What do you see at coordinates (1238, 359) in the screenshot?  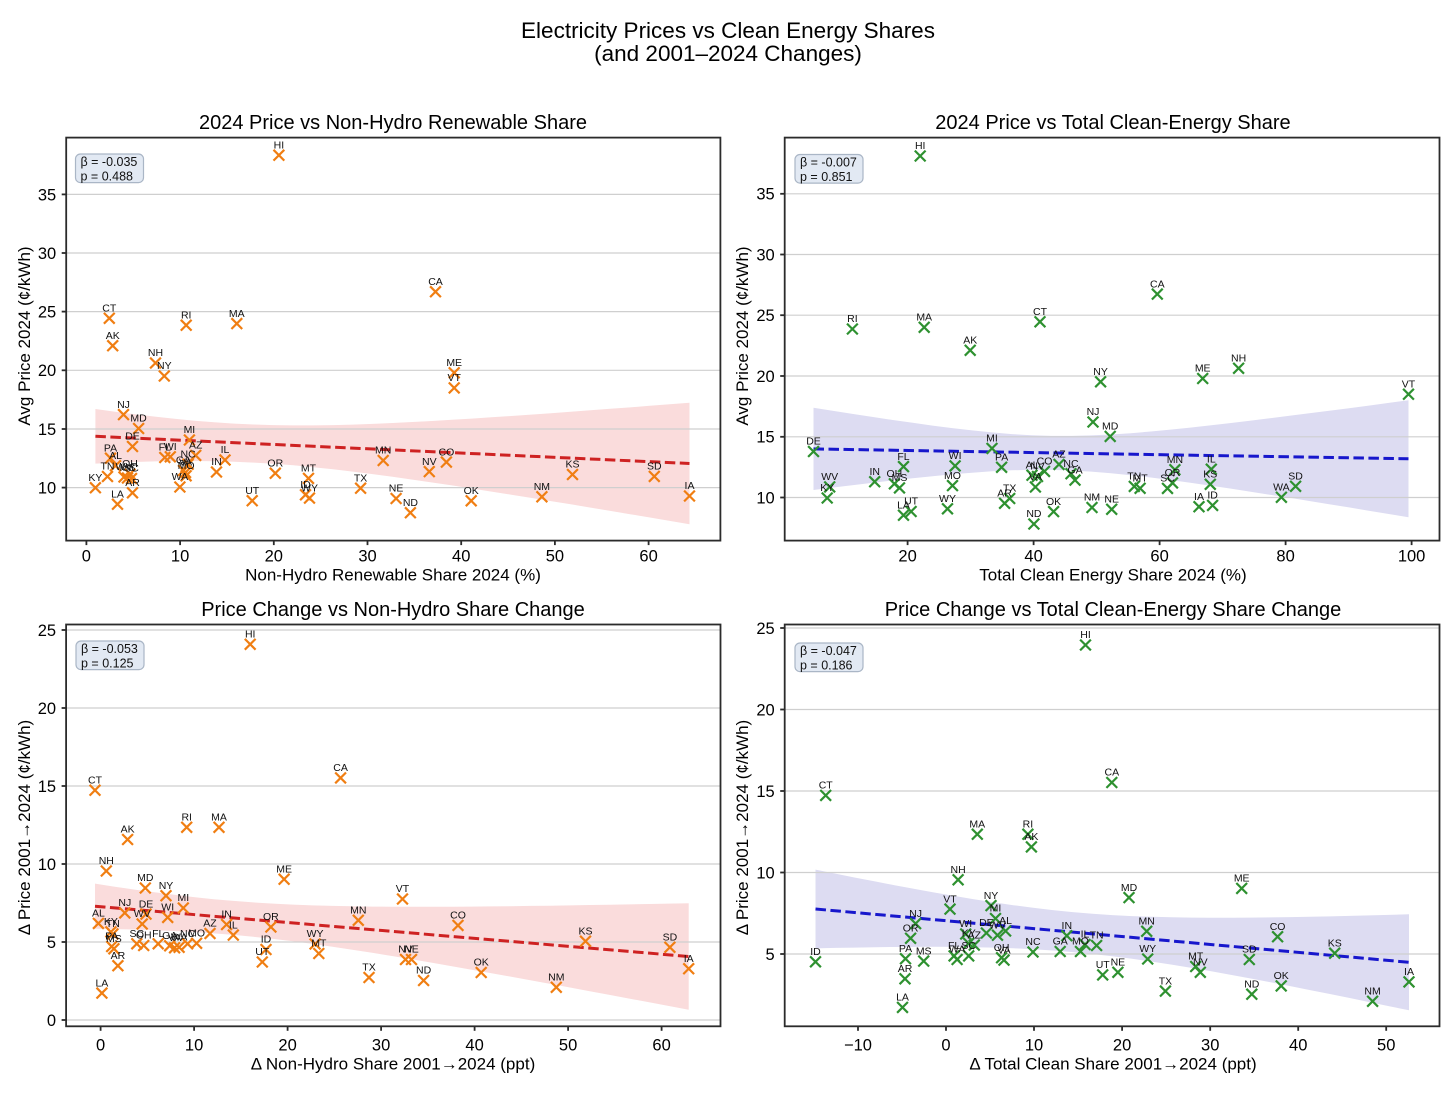 I see `svg-text: NH` at bounding box center [1238, 359].